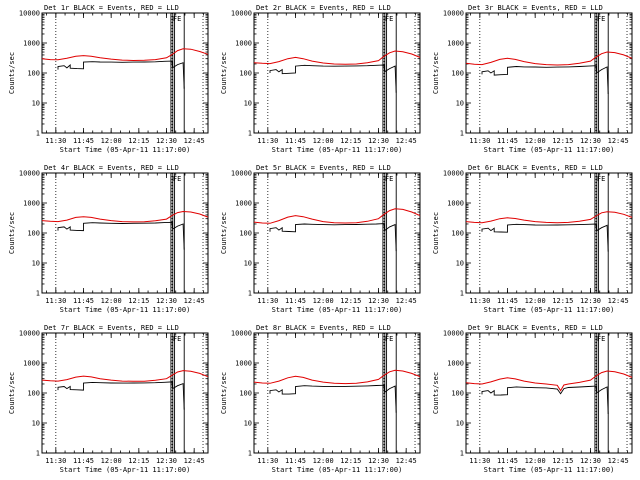 The width and height of the screenshot is (640, 480). Describe the element at coordinates (111, 168) in the screenshot. I see `panel-title: Det 4r BLACK = Events, RED = LLD` at that location.